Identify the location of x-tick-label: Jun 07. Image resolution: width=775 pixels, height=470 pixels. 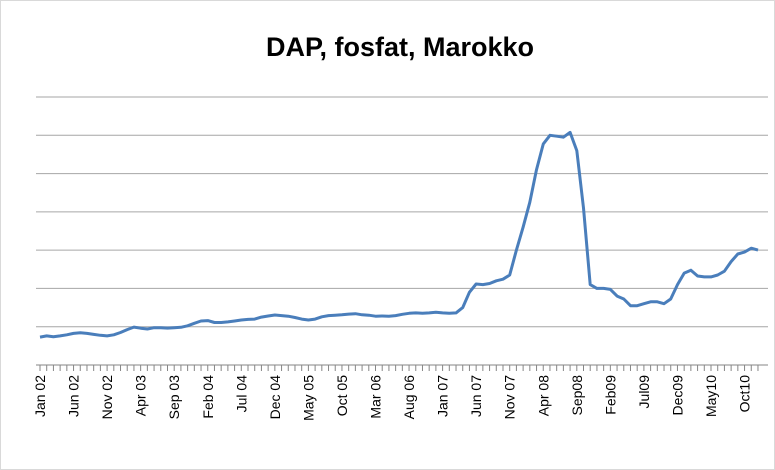
(476, 396).